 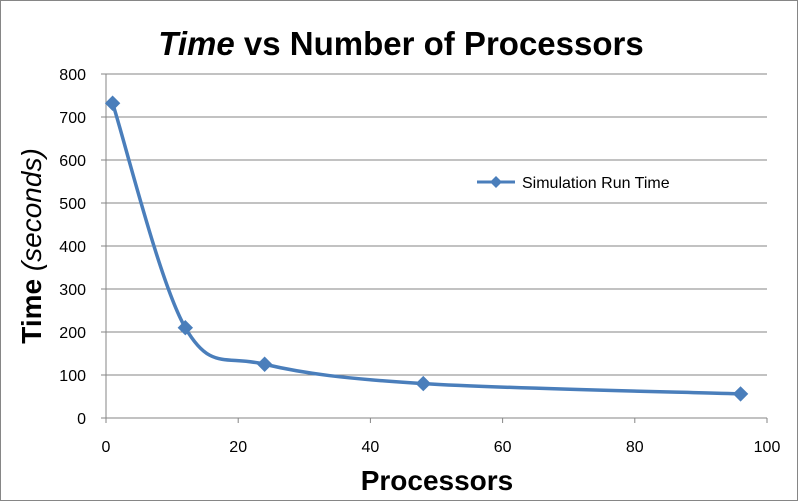 I want to click on x-tick-label: 80, so click(x=635, y=447).